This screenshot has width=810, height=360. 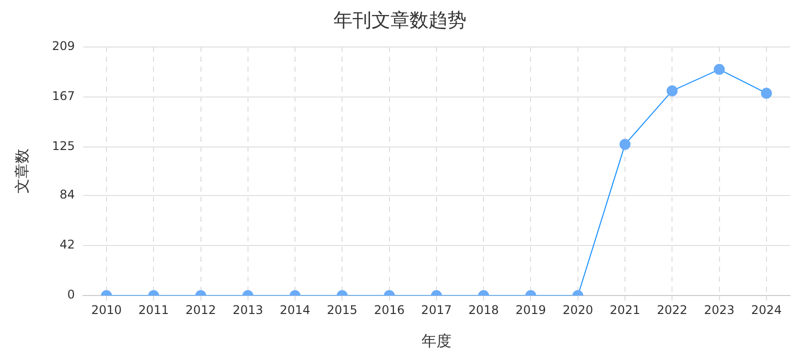 I want to click on x-tick-label: 2019, so click(x=530, y=309).